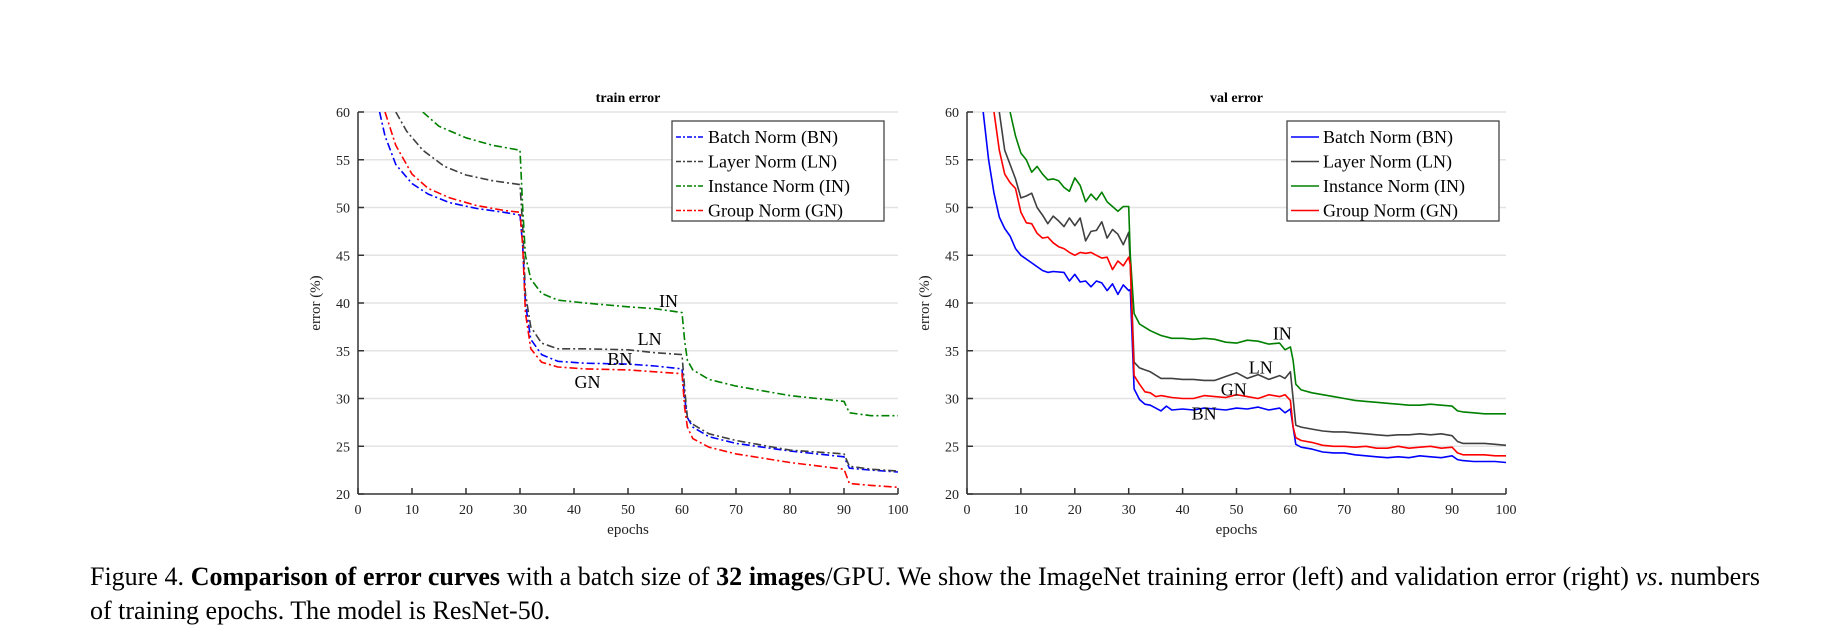 This screenshot has height=641, width=1830. What do you see at coordinates (608, 576) in the screenshot?
I see `caption-text-1: with a batch size of` at bounding box center [608, 576].